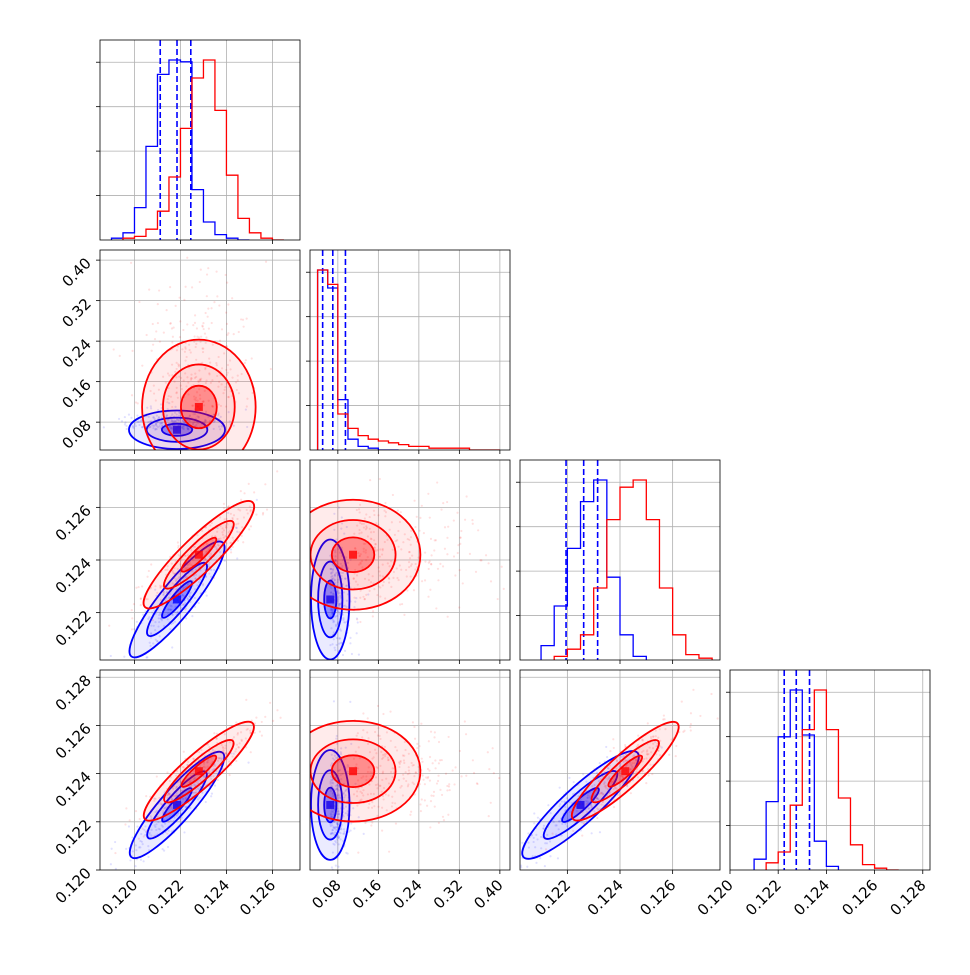  I want to click on y-tick-label: 0.16, so click(76, 394).